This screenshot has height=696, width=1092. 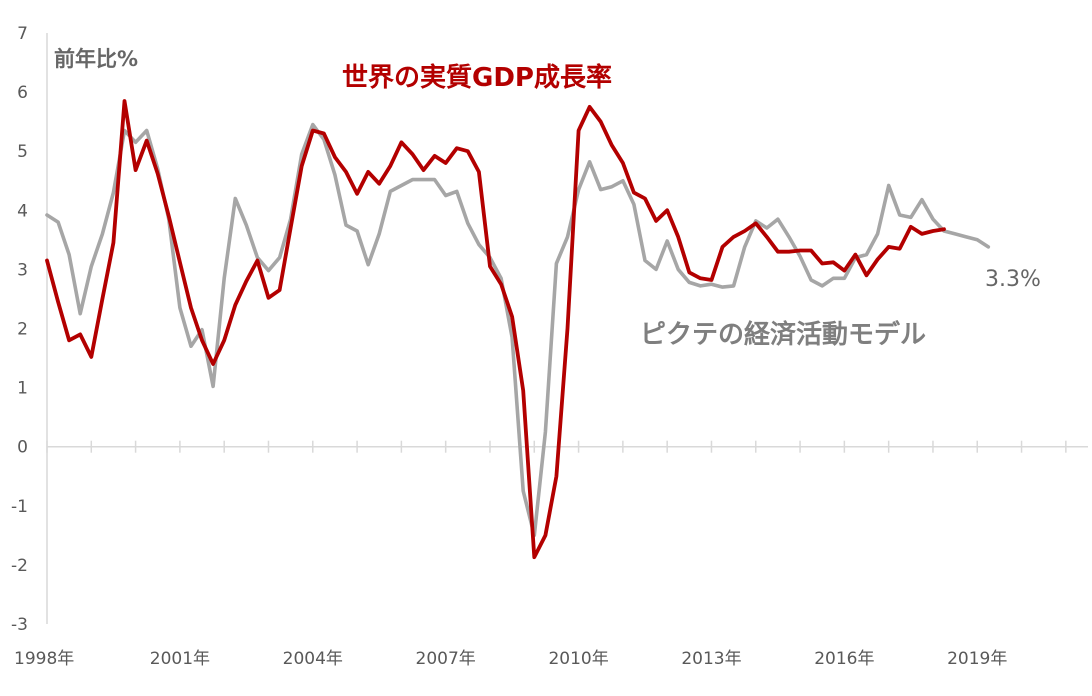 I want to click on y-tick-label: 0, so click(x=22, y=448).